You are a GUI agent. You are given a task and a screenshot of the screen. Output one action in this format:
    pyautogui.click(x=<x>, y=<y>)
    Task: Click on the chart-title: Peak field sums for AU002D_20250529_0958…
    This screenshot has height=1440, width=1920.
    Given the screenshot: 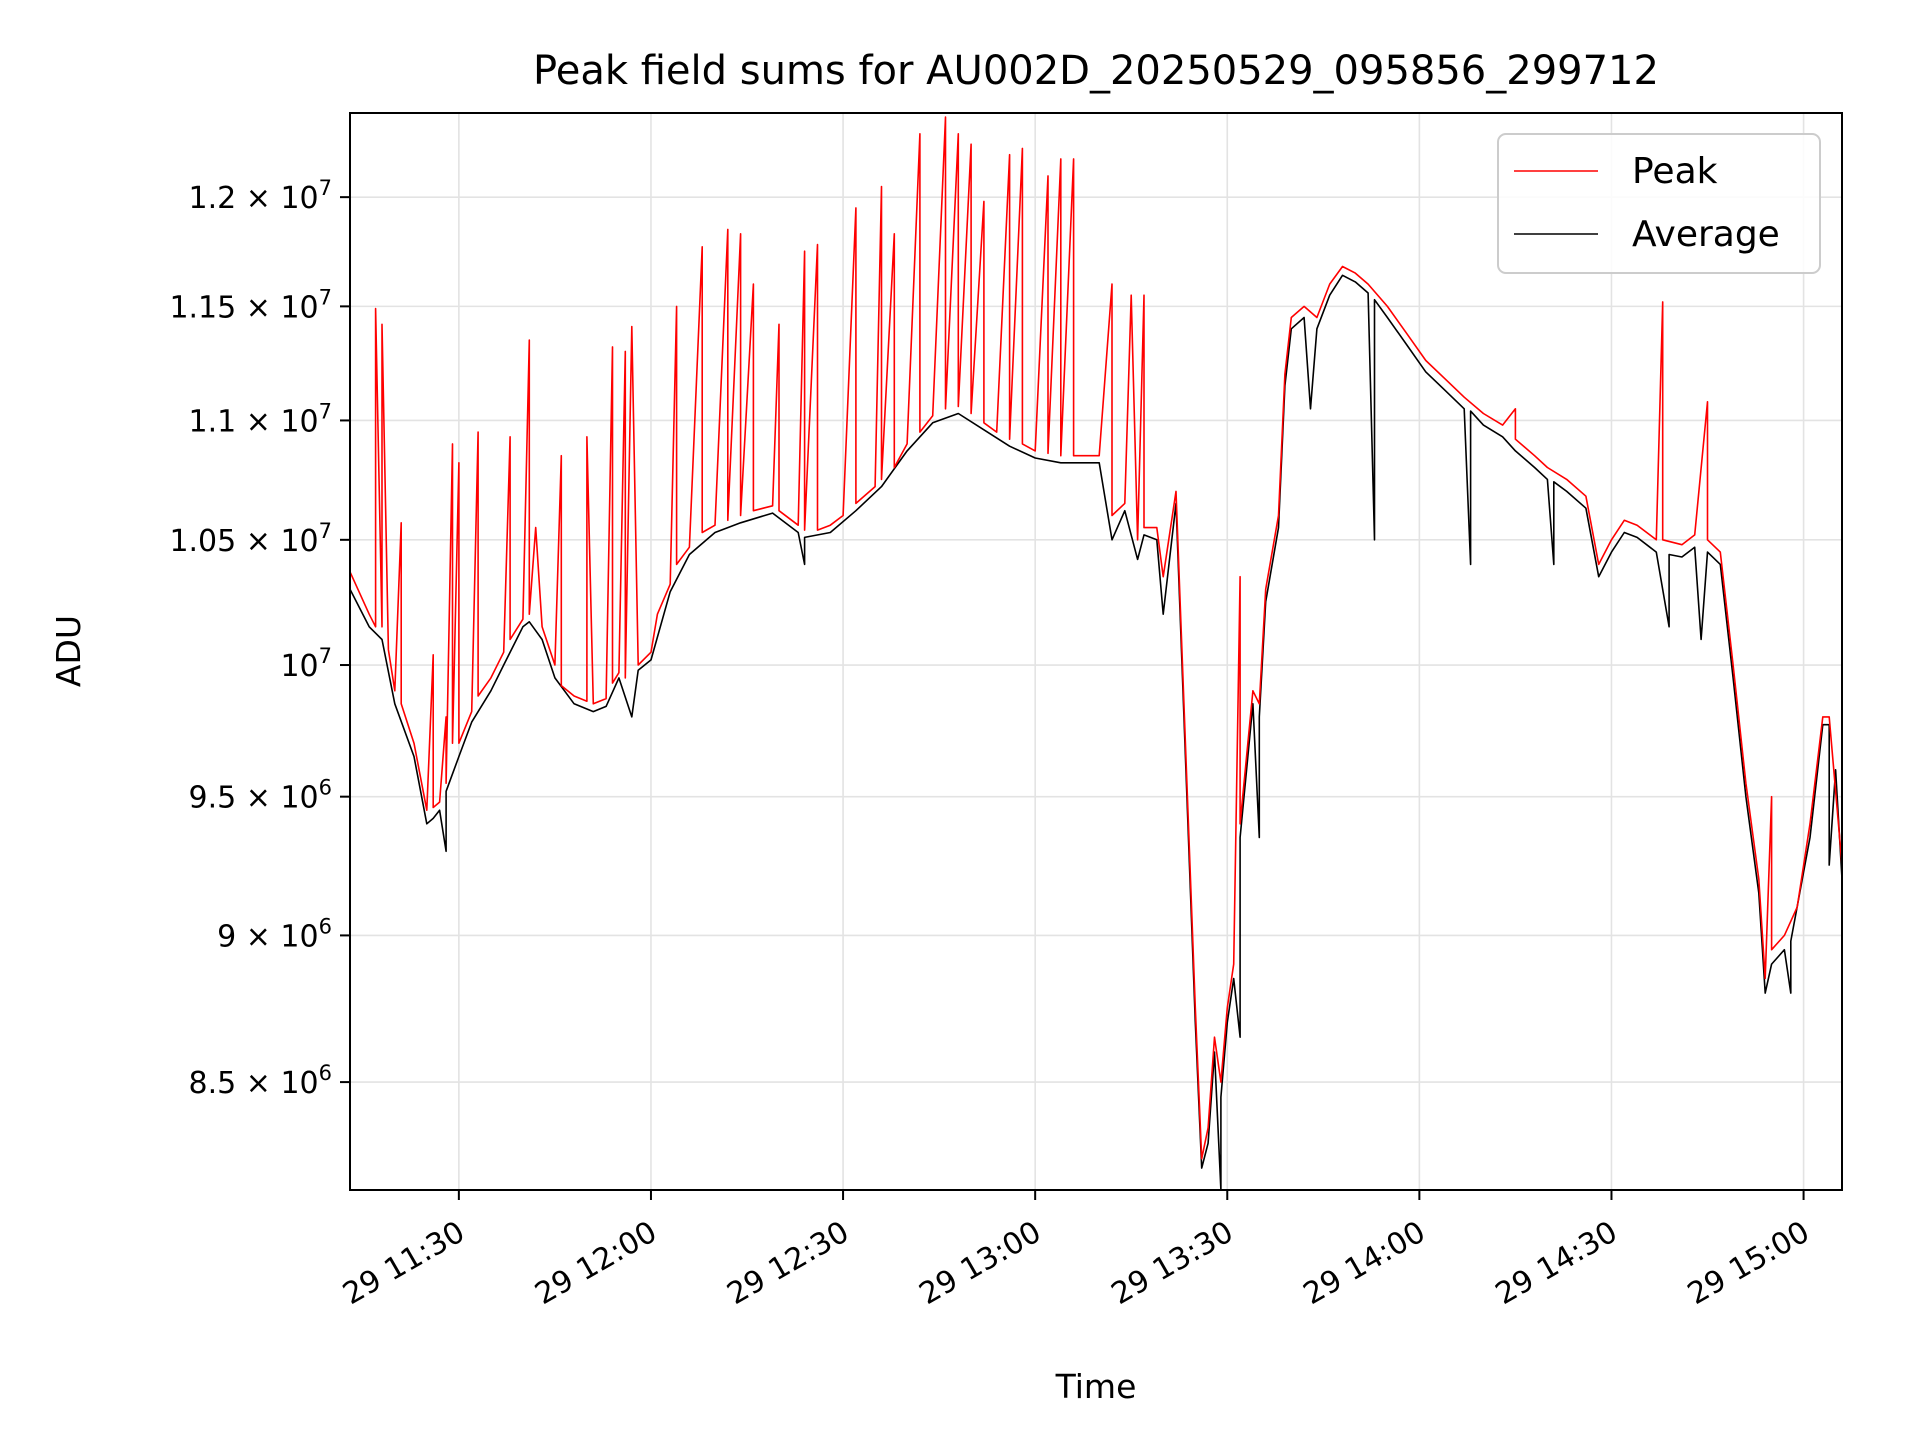 What is the action you would take?
    pyautogui.click(x=1096, y=71)
    